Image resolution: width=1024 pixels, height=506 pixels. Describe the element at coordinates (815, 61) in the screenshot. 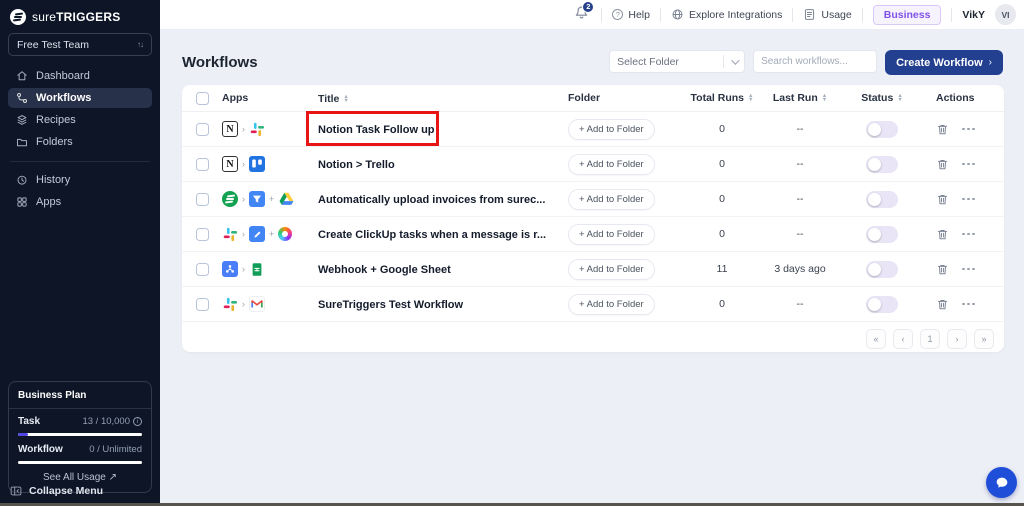

I see `search-input` at that location.